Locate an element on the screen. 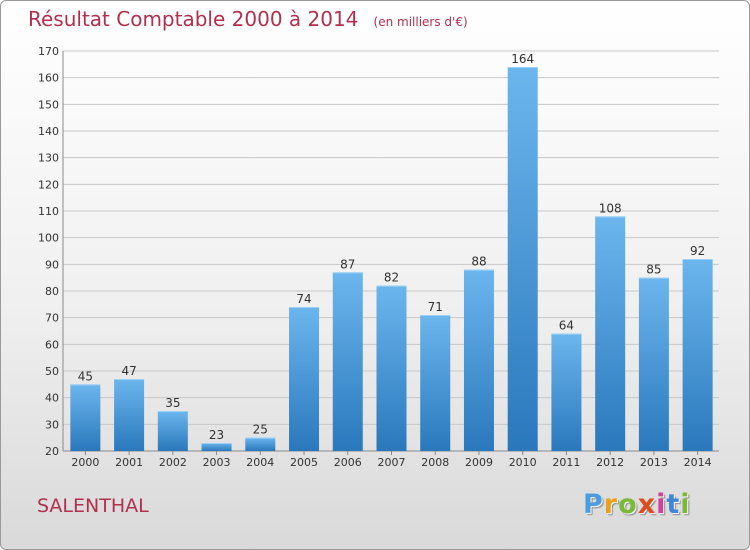 This screenshot has width=750, height=550. bar-2010 is located at coordinates (522, 259).